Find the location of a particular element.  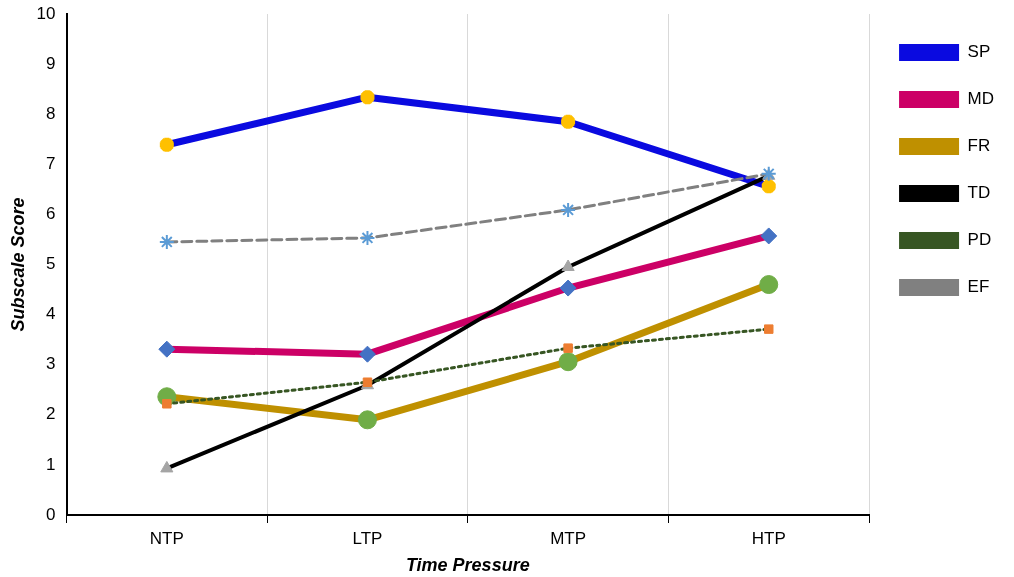

x-tick-label: LTP is located at coordinates (367, 538).